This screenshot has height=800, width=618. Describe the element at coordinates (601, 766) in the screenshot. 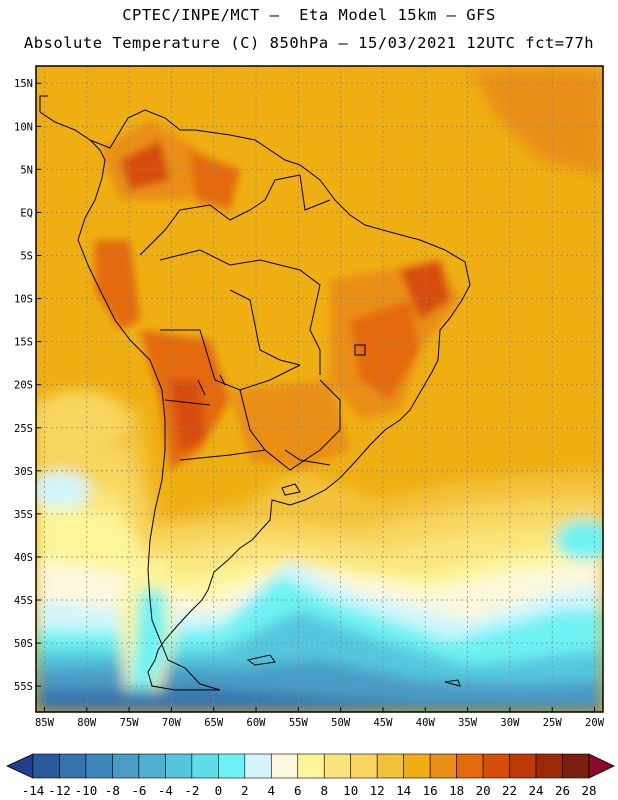

I see `colorbar-arrow-high` at that location.